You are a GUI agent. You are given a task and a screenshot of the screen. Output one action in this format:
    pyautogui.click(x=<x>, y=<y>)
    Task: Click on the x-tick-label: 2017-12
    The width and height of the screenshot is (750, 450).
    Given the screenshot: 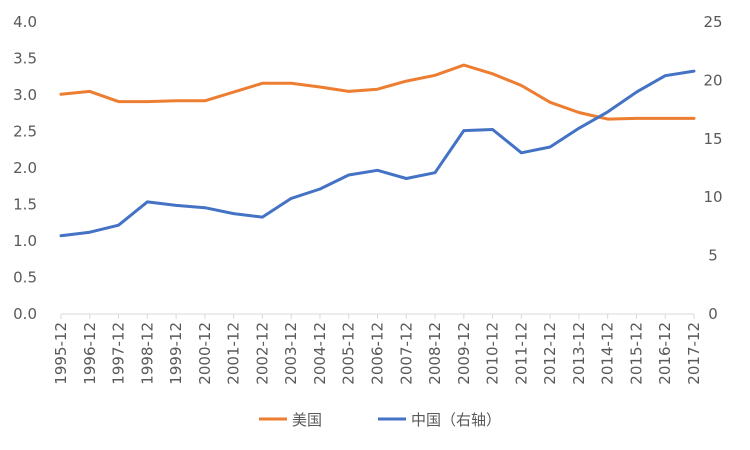 What is the action you would take?
    pyautogui.click(x=694, y=353)
    